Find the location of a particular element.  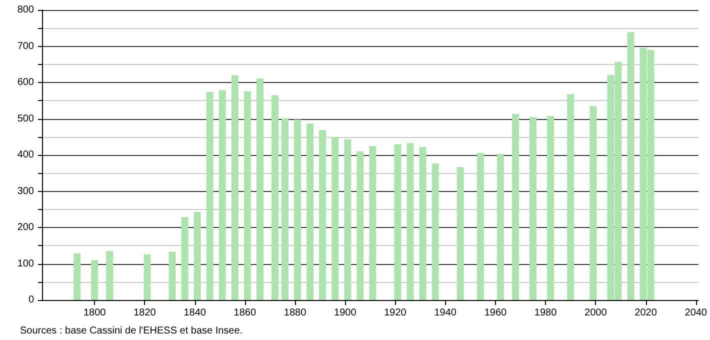

x-tick-label: 1960 is located at coordinates (496, 313).